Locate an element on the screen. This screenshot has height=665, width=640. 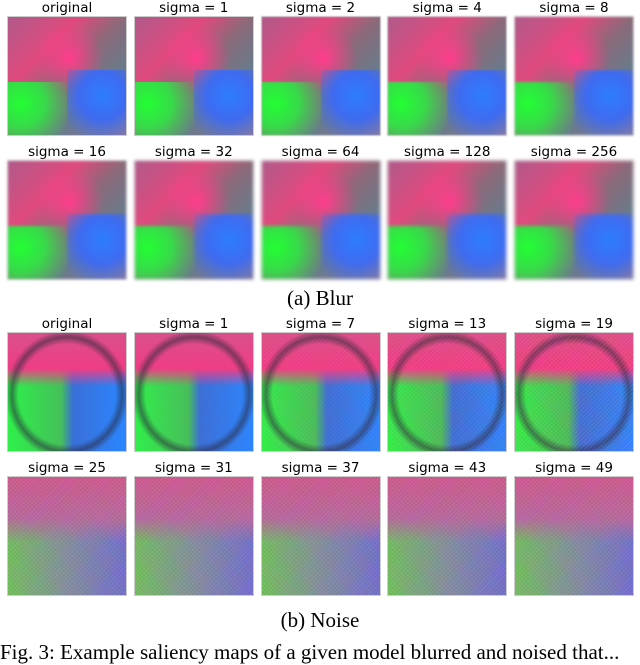
blur-panel: sigma = 2 is located at coordinates (320, 68).